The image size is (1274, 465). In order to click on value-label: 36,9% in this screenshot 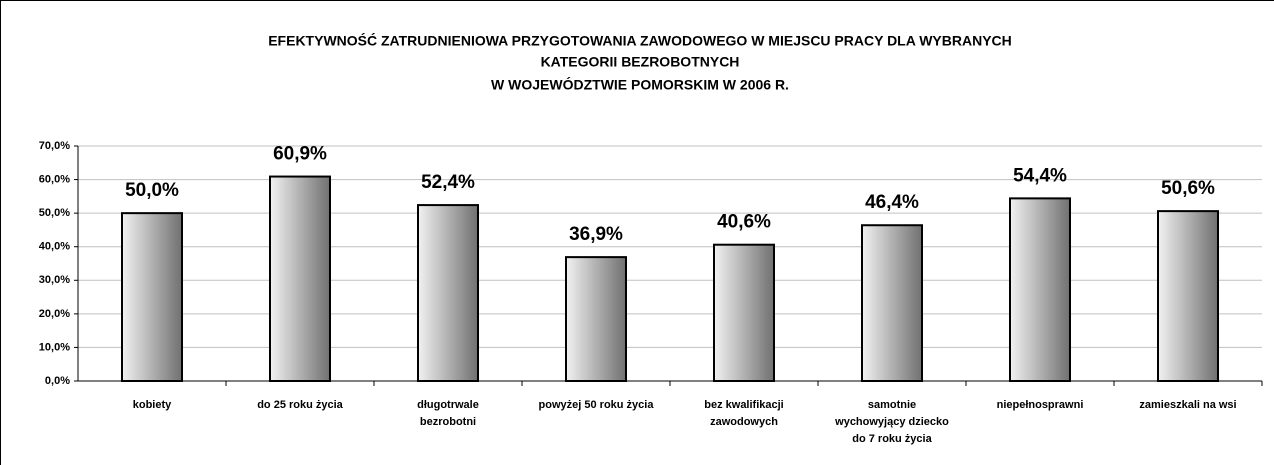, I will do `click(596, 234)`.